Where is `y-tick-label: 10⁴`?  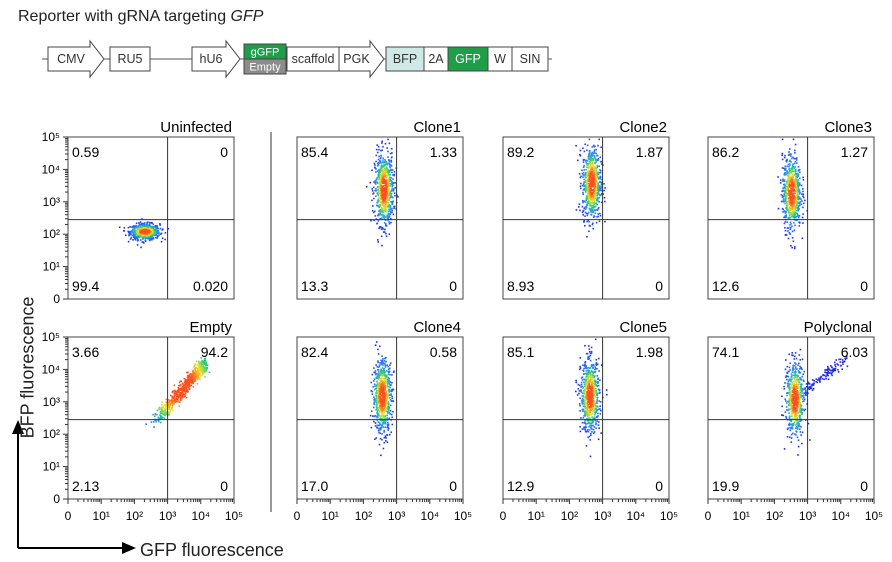
y-tick-label: 10⁴ is located at coordinates (50, 169).